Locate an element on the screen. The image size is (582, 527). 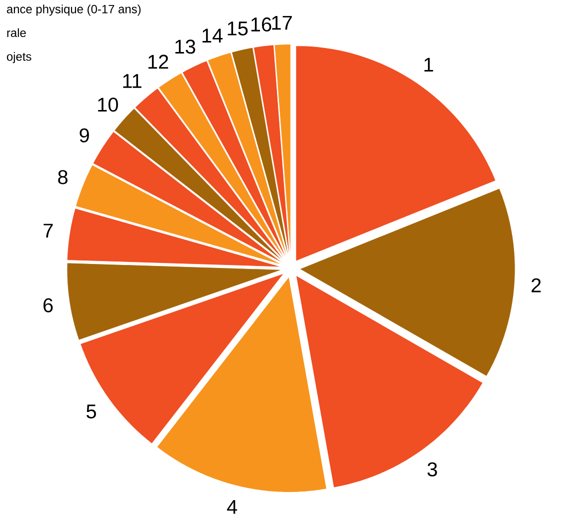
text: rale is located at coordinates (16, 33).